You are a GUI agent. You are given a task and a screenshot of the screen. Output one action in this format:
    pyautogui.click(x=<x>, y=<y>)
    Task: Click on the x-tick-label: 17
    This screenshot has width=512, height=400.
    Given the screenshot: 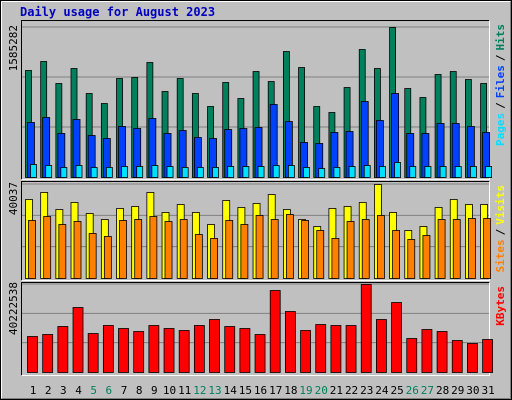 What is the action you would take?
    pyautogui.click(x=275, y=390)
    